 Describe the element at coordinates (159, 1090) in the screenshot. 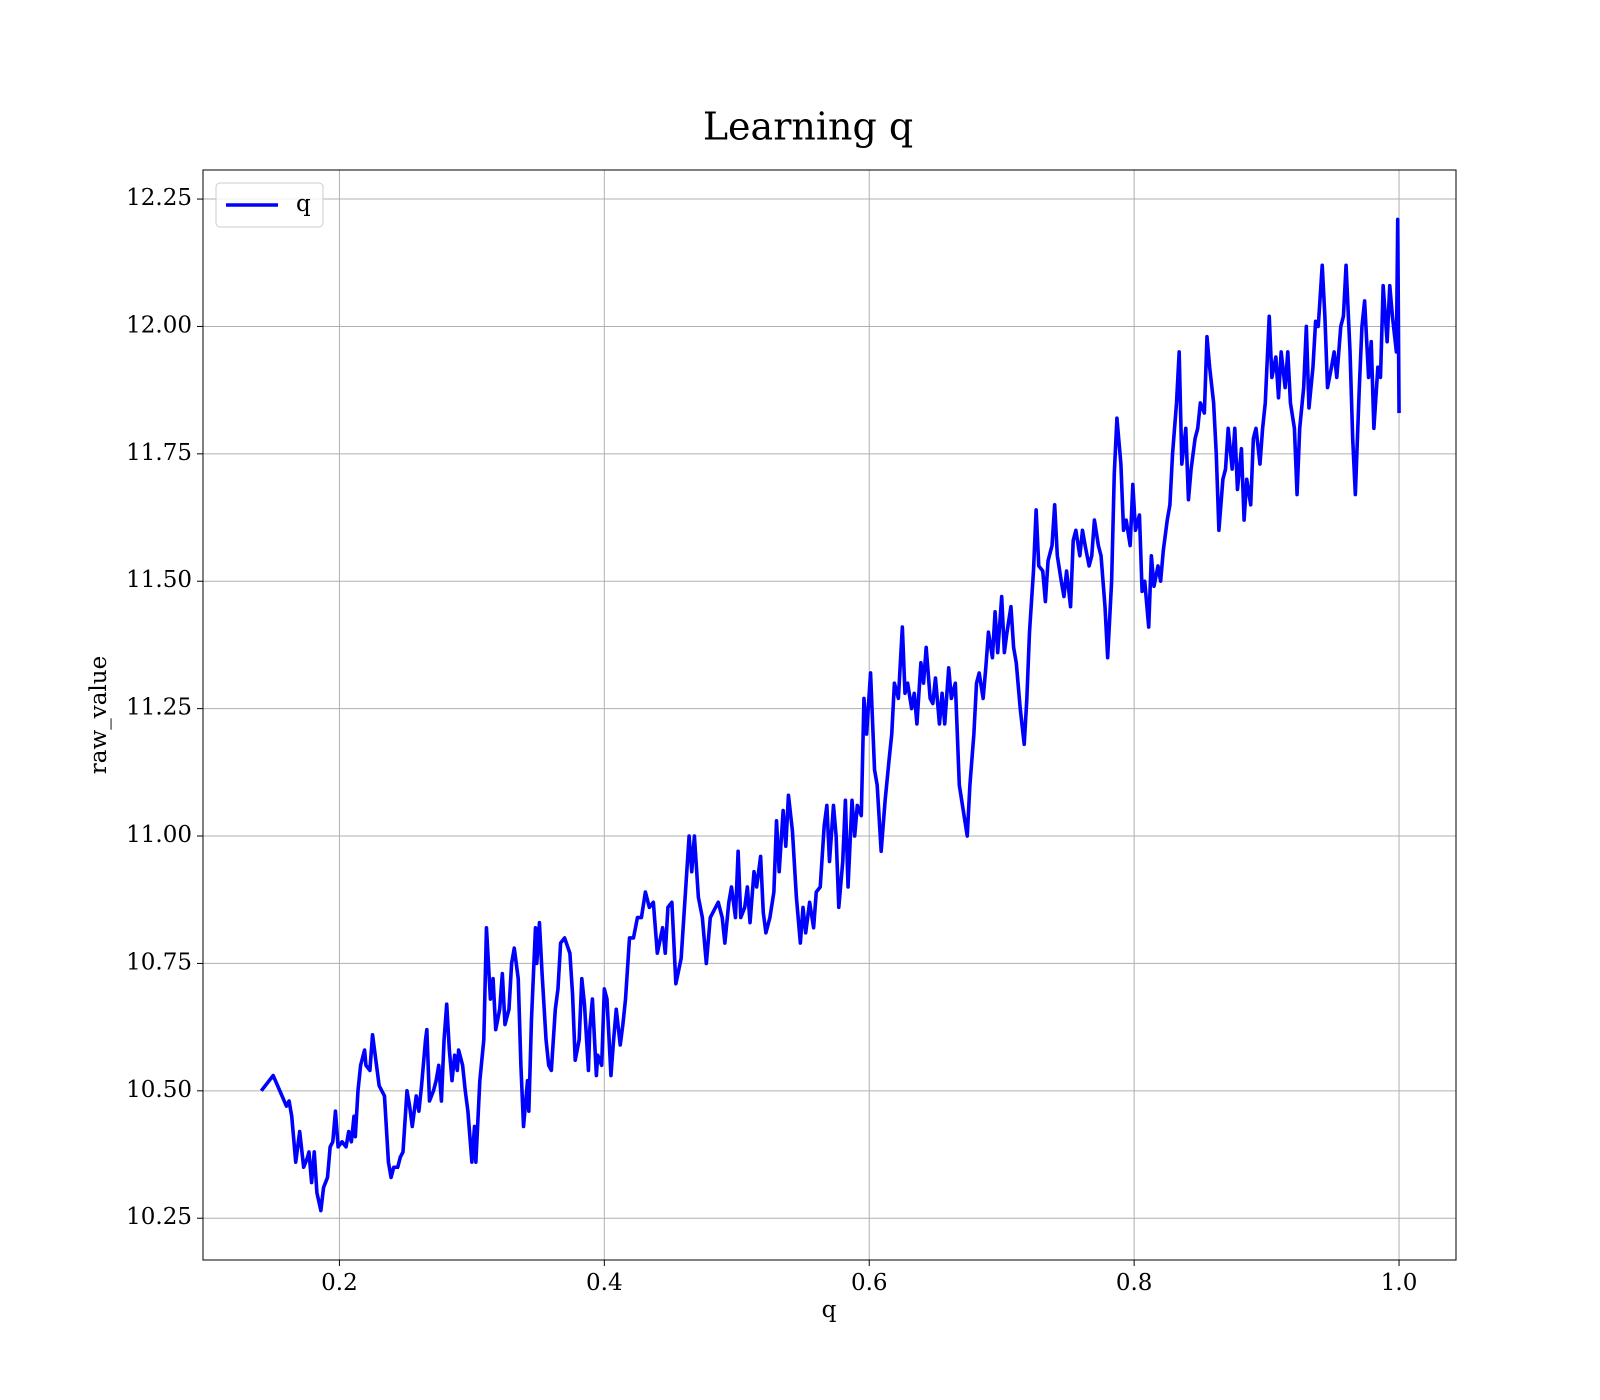

I see `y-tick-label: 10.50` at that location.